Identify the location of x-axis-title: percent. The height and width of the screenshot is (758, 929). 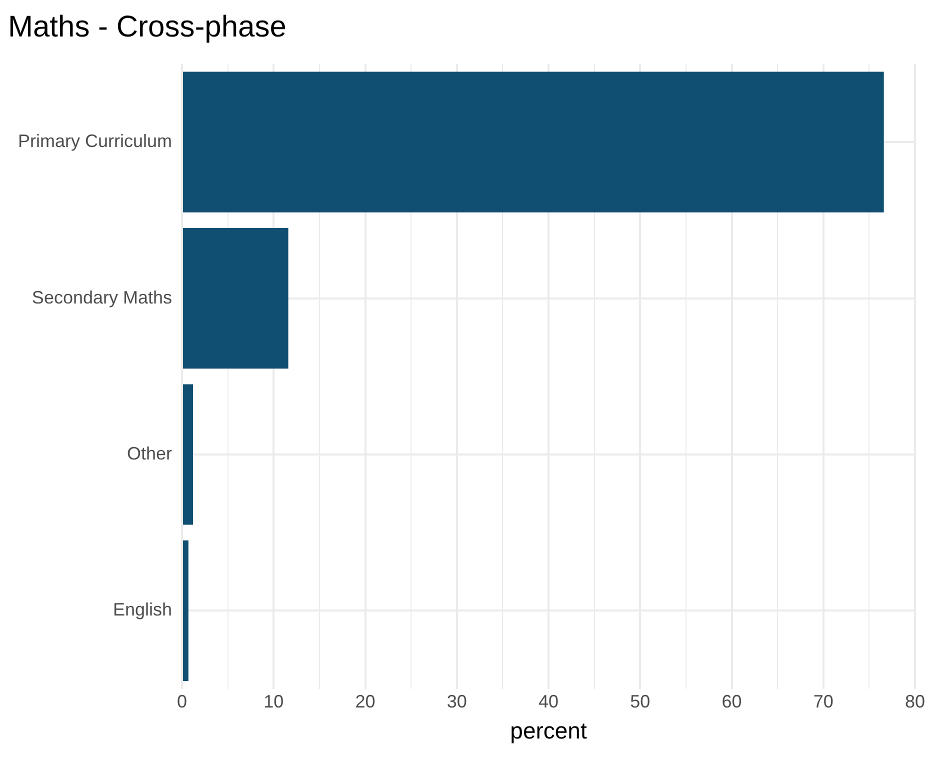
(549, 731).